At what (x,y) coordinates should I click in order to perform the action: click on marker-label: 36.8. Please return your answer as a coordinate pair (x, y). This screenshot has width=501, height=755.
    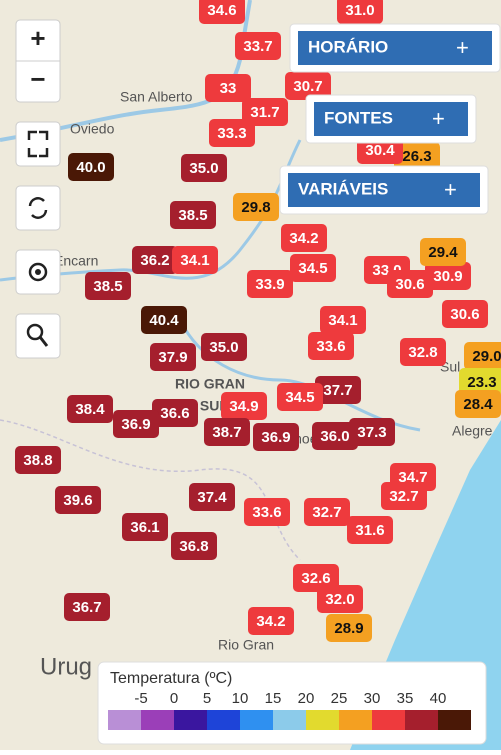
    Looking at the image, I should click on (193, 546).